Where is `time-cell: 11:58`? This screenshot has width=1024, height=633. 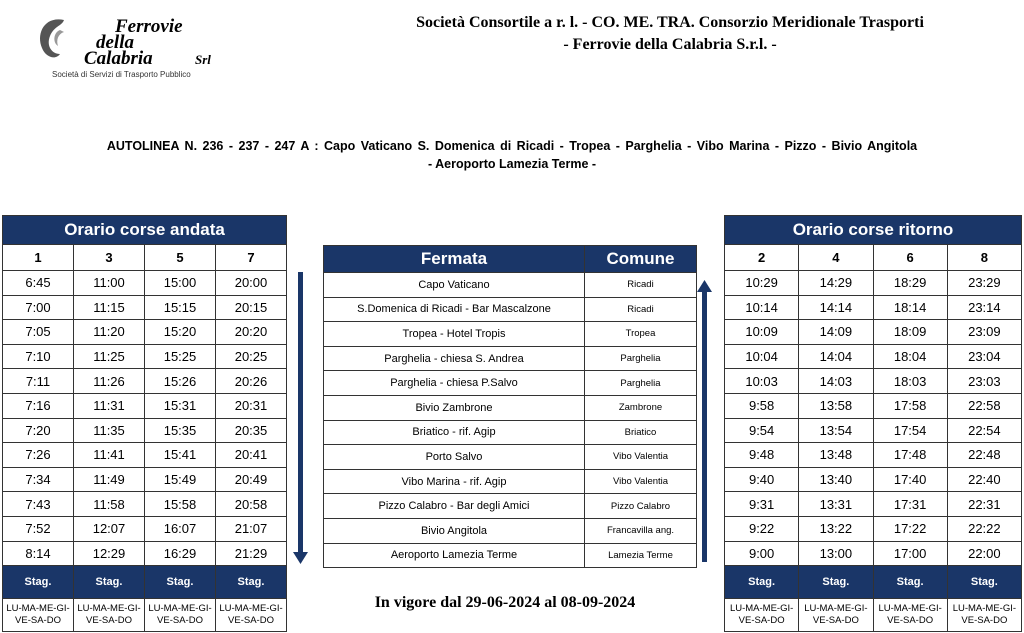 time-cell: 11:58 is located at coordinates (109, 504).